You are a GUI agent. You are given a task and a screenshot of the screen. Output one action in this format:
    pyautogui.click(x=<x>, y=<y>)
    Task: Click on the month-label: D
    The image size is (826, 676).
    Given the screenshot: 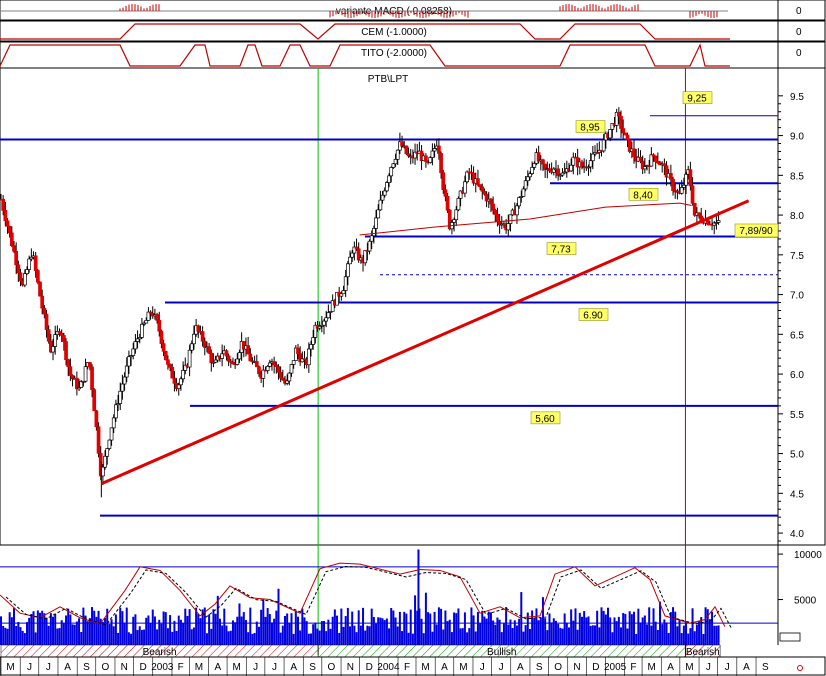 What is the action you would take?
    pyautogui.click(x=143, y=667)
    